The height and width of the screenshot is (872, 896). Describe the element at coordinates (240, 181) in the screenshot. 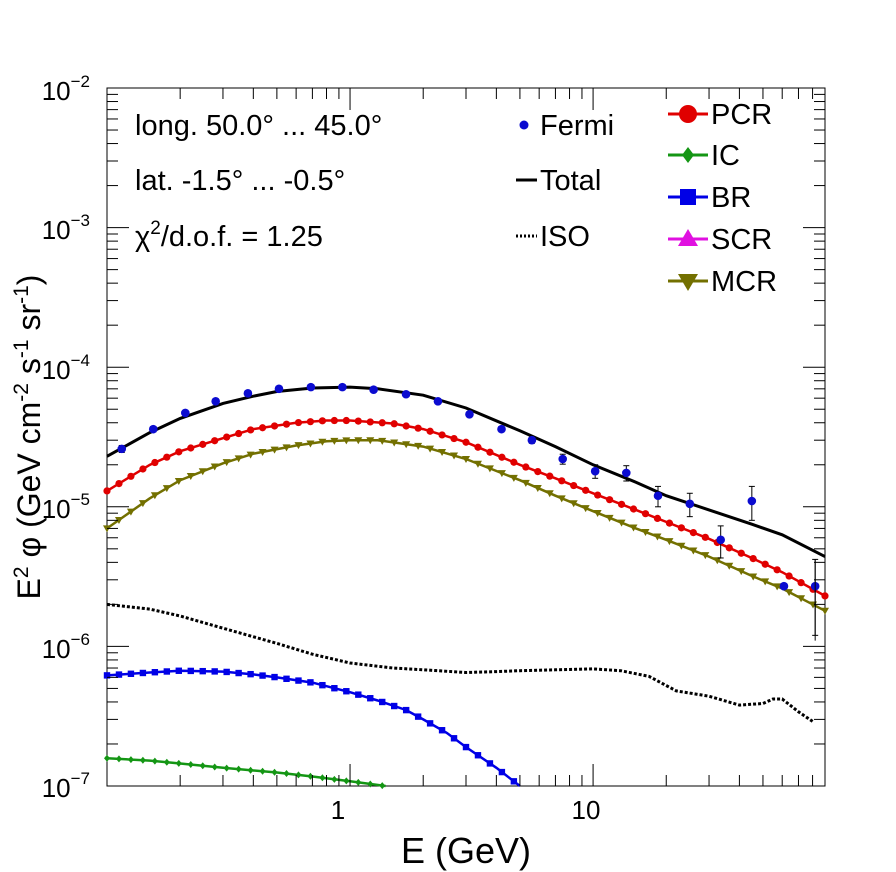

I see `annotation-latitude: lat. -1.5° ... -0.5°` at that location.